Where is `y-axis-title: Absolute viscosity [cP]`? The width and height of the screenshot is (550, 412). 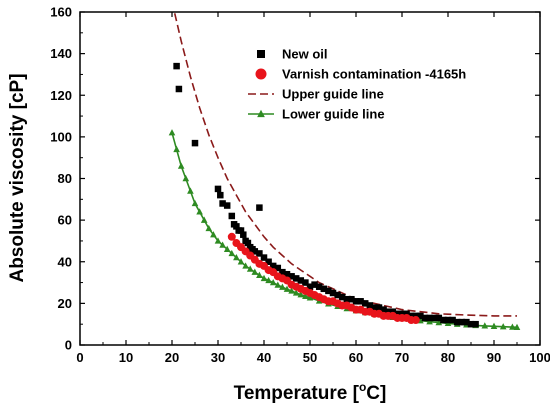
y-axis-title: Absolute viscosity [cP] is located at coordinates (17, 177).